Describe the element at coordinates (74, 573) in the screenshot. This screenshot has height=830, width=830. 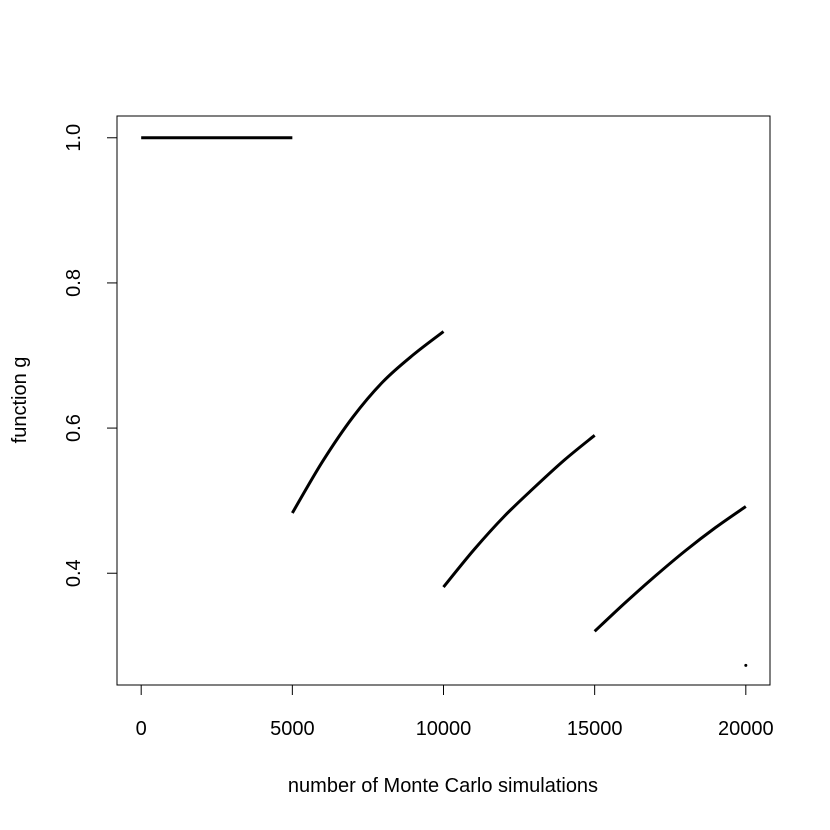
I see `y-tick-label: 0.4` at that location.